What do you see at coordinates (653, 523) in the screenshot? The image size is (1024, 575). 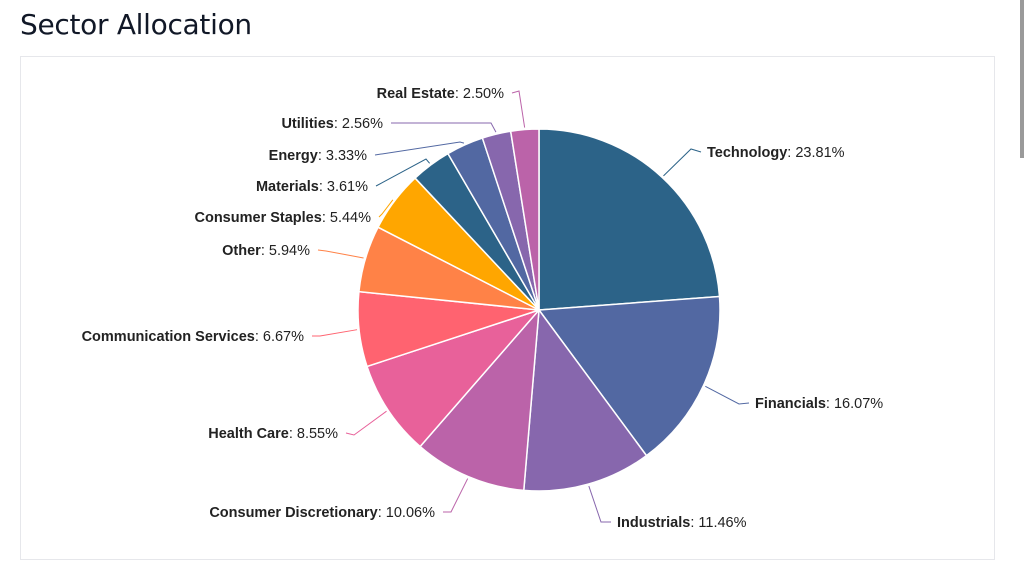 I see `slice-label-name: Industrials` at bounding box center [653, 523].